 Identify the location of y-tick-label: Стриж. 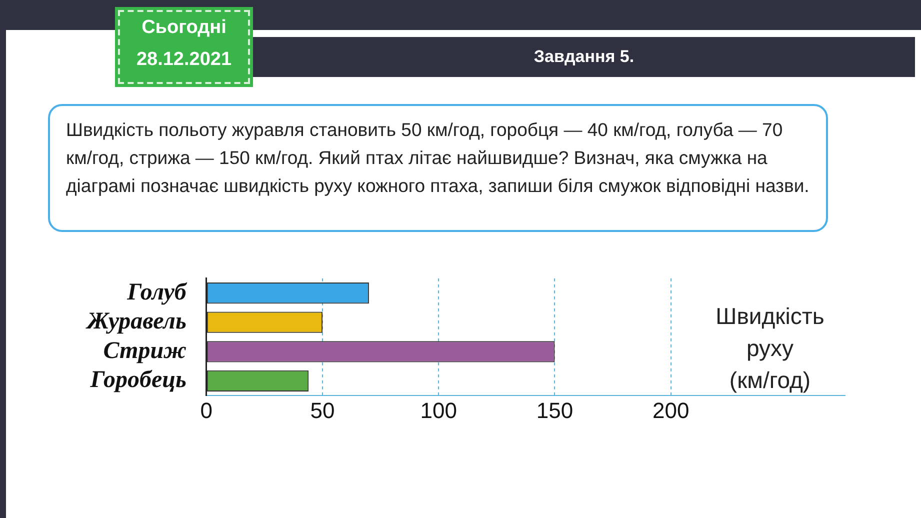
(145, 351).